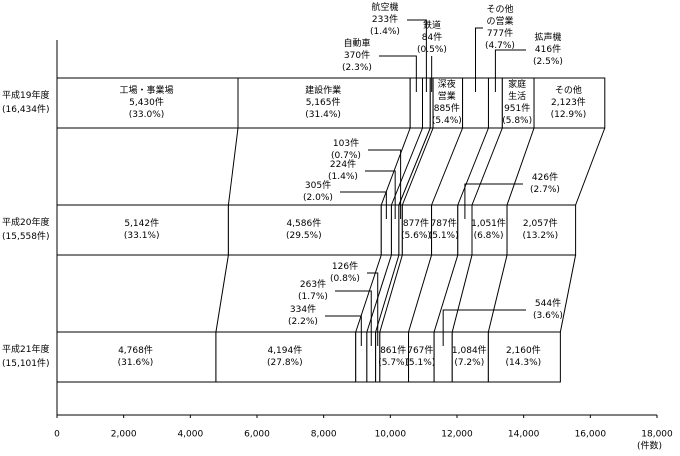 The image size is (680, 456). Describe the element at coordinates (545, 190) in the screenshot. I see `percent-label: (2.7%)` at that location.